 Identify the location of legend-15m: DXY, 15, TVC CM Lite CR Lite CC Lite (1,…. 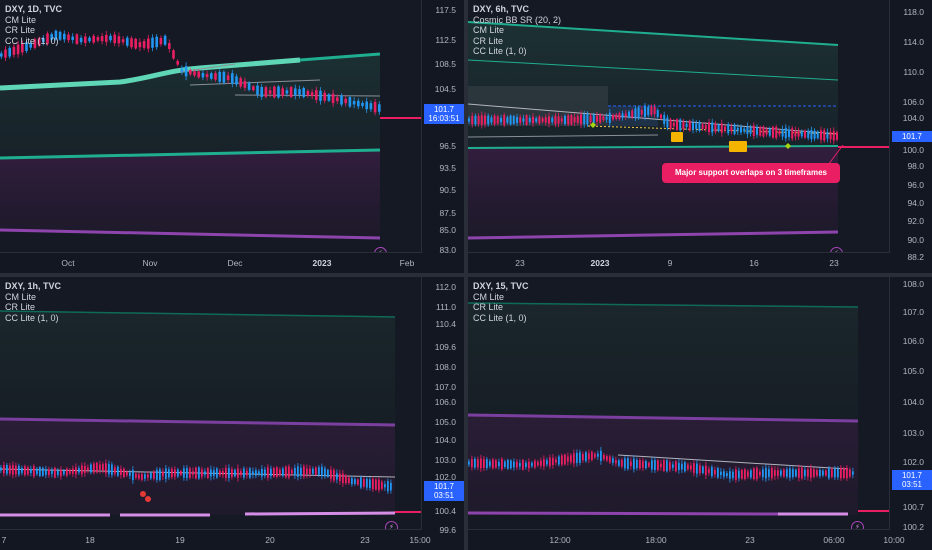
(501, 302).